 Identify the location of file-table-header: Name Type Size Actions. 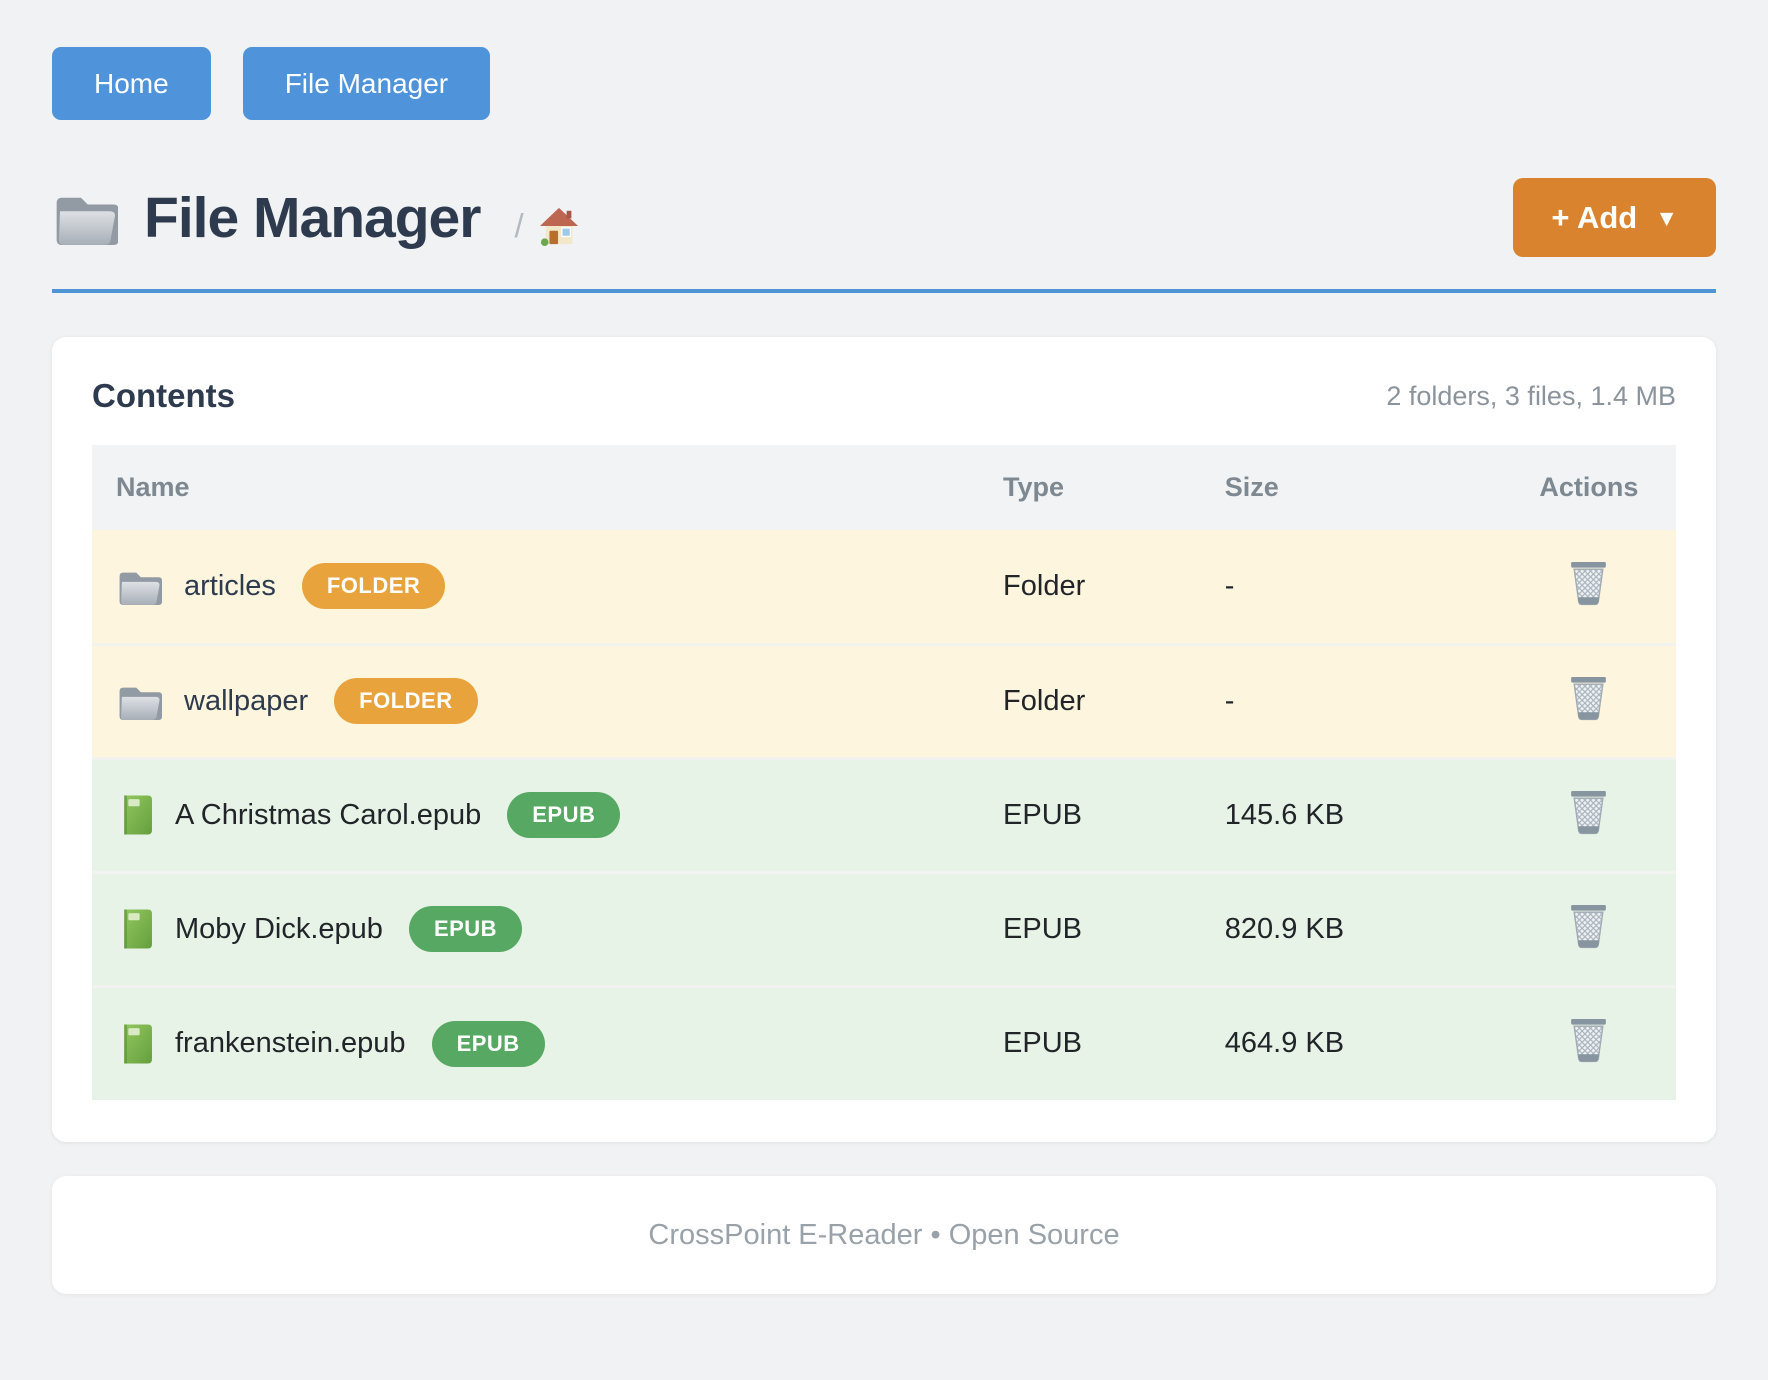
(884, 487).